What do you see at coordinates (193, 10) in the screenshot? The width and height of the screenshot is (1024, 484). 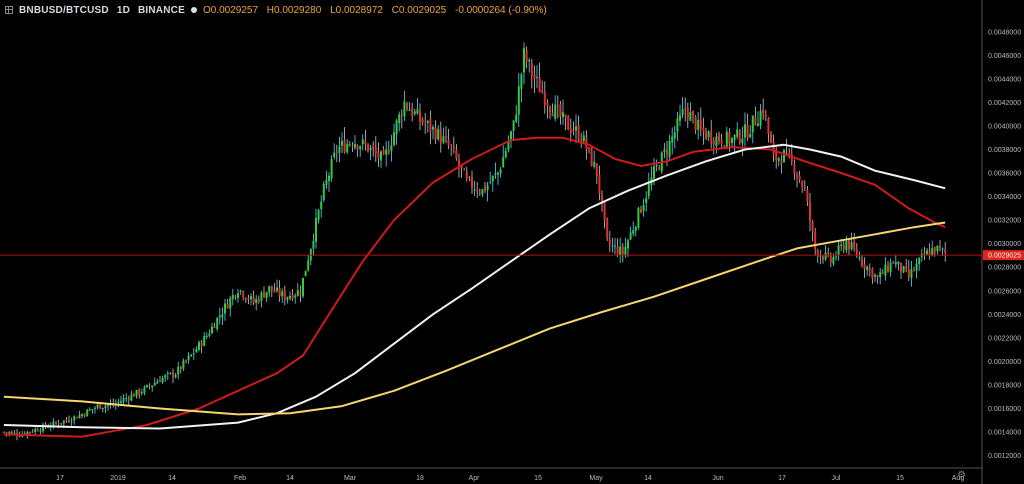 I see `market-status-icon` at bounding box center [193, 10].